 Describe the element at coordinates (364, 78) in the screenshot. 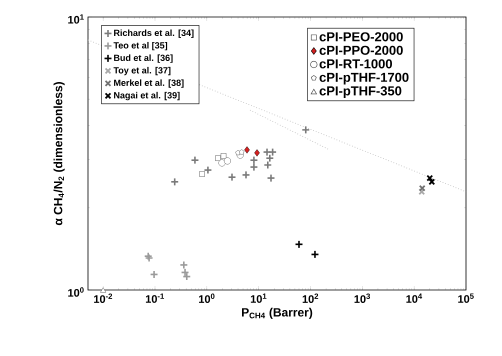

I see `legend-label: cPI-pTHF-1700` at that location.